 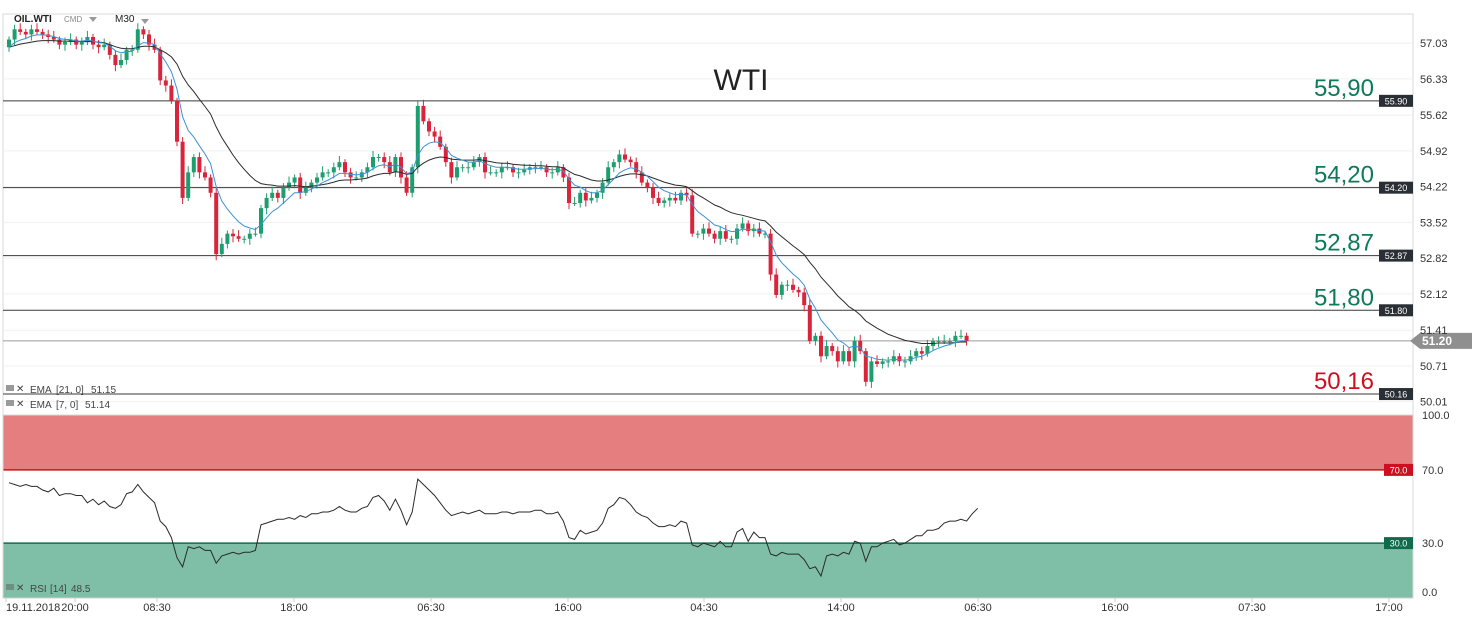 I want to click on rsi-band-tag: 70.0, so click(x=1398, y=469).